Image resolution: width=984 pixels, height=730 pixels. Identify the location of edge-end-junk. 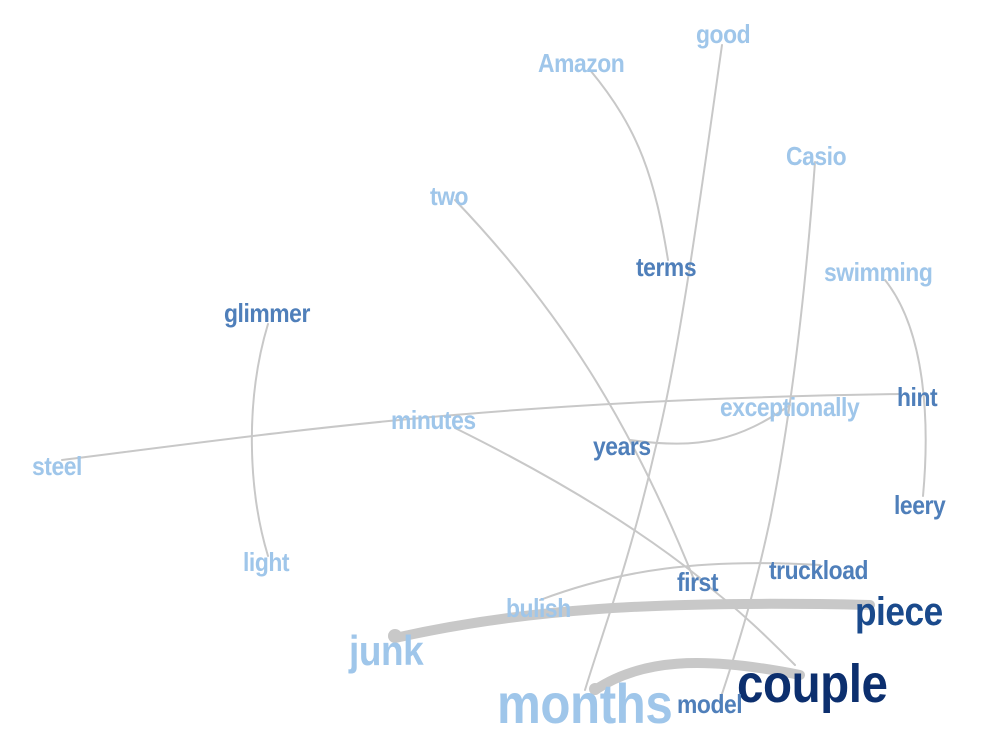
(395, 636).